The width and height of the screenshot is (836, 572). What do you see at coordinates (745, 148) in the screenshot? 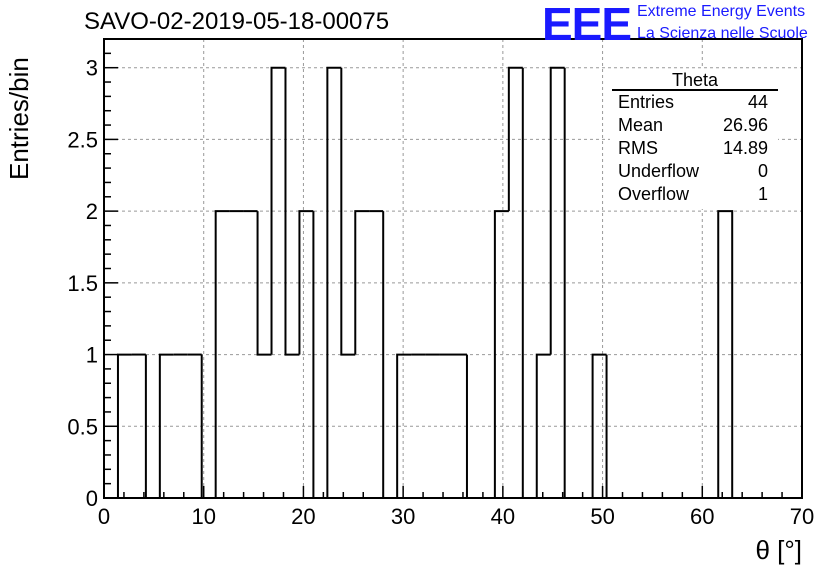
I see `stats-value: 14.89` at bounding box center [745, 148].